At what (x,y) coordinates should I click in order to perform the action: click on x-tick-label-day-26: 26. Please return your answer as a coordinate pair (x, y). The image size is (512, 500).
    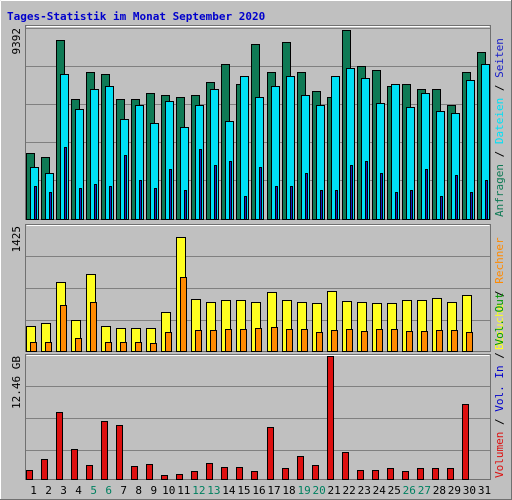
    Looking at the image, I should click on (409, 490).